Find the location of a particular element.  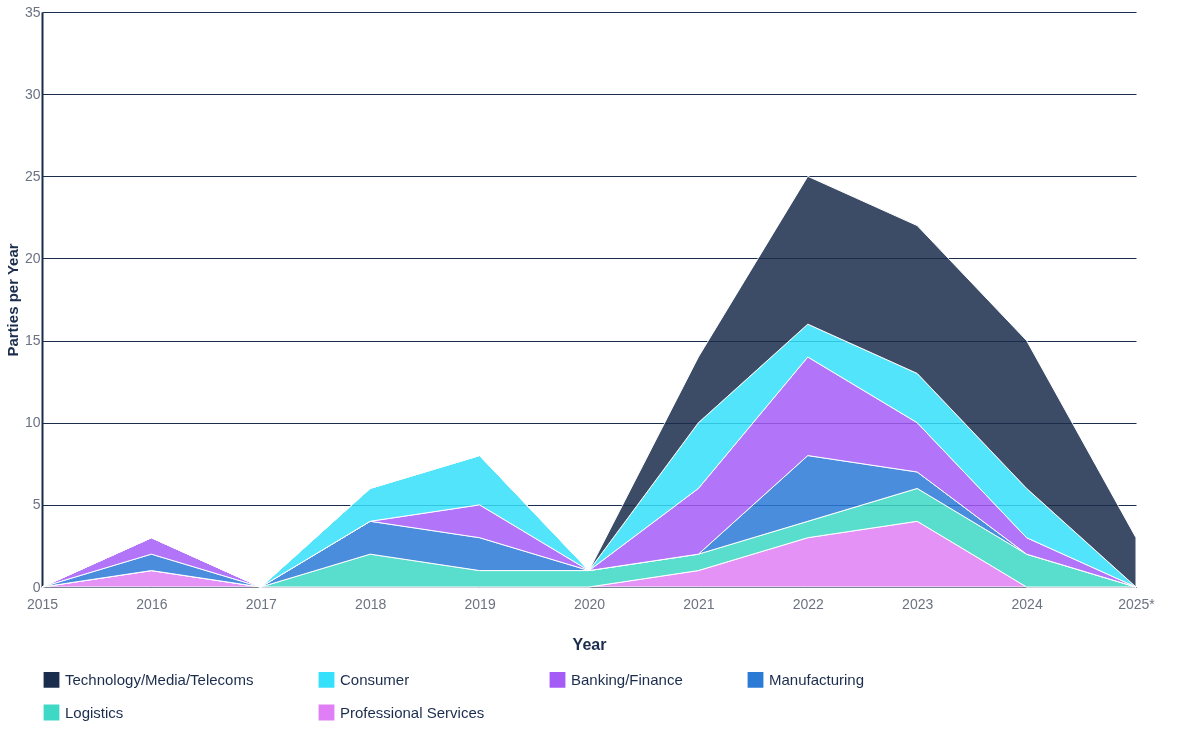

x-tick-label: 2020 is located at coordinates (589, 603).